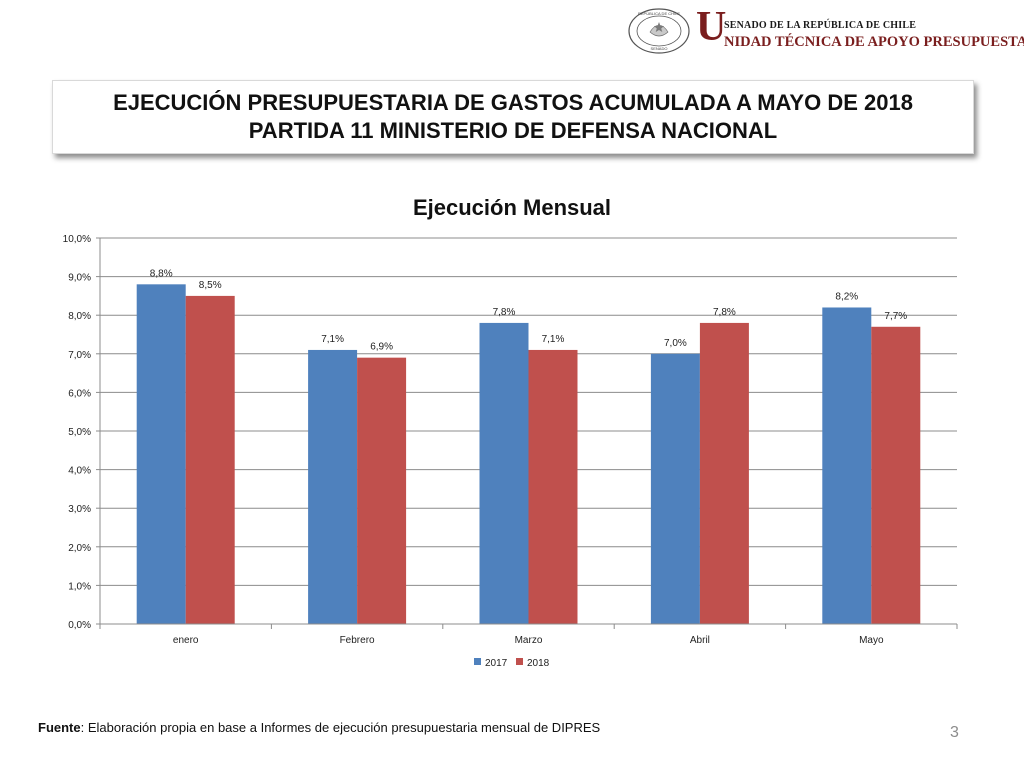  I want to click on bar-2017-Abril, so click(675, 488).